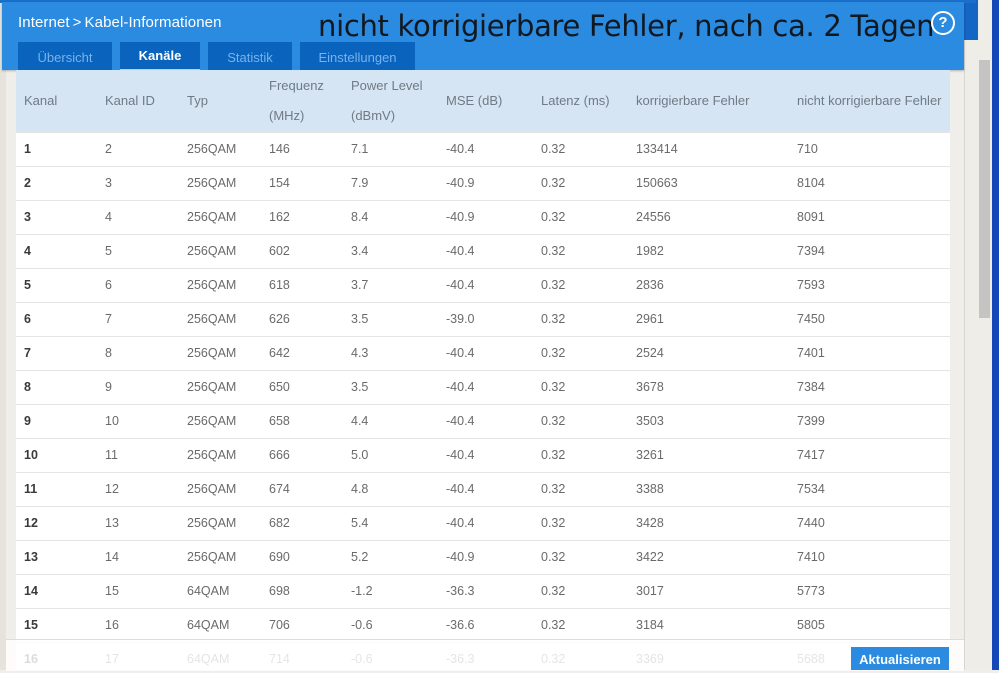  What do you see at coordinates (811, 353) in the screenshot?
I see `cell-nicht-korrigierbare-fehler: 7401` at bounding box center [811, 353].